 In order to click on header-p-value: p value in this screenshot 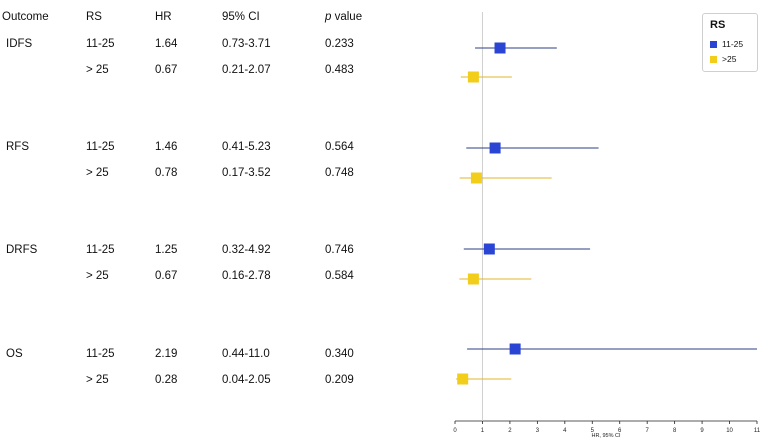, I will do `click(343, 17)`.